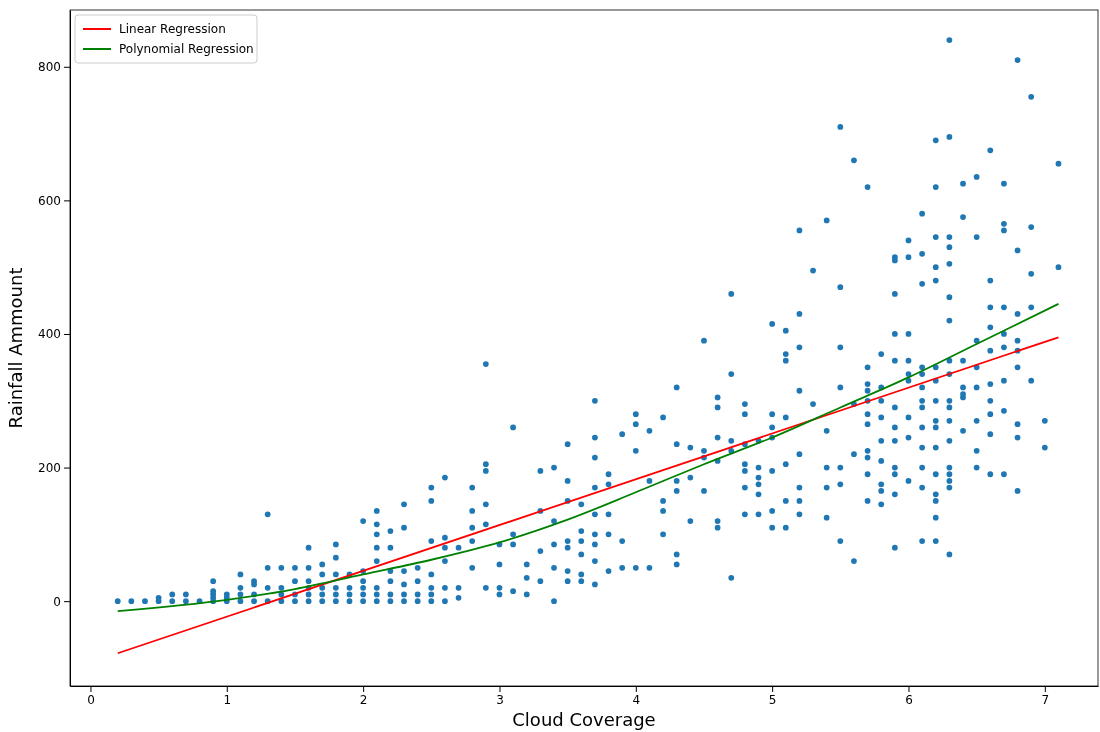 The height and width of the screenshot is (732, 1100). What do you see at coordinates (772, 699) in the screenshot?
I see `x-tick-label: 5` at bounding box center [772, 699].